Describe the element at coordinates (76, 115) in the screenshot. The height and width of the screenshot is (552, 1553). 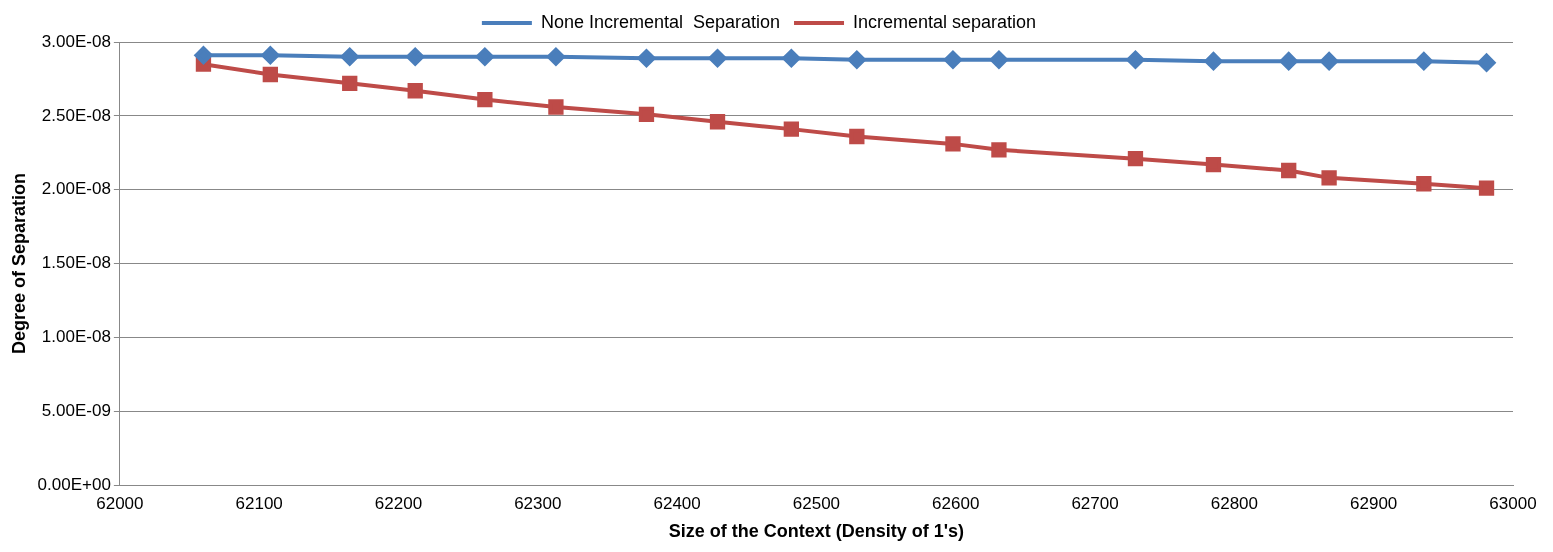
I see `y-tick-label: 2.50E-08` at that location.